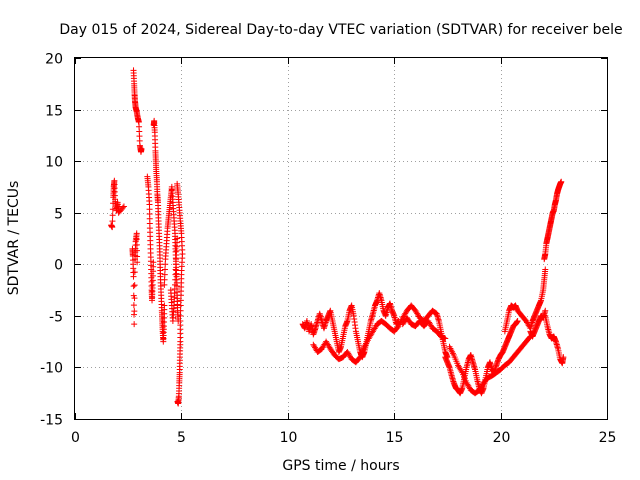 Image resolution: width=640 pixels, height=480 pixels. Describe the element at coordinates (340, 466) in the screenshot. I see `x-axis-label: GPS time / hours` at that location.